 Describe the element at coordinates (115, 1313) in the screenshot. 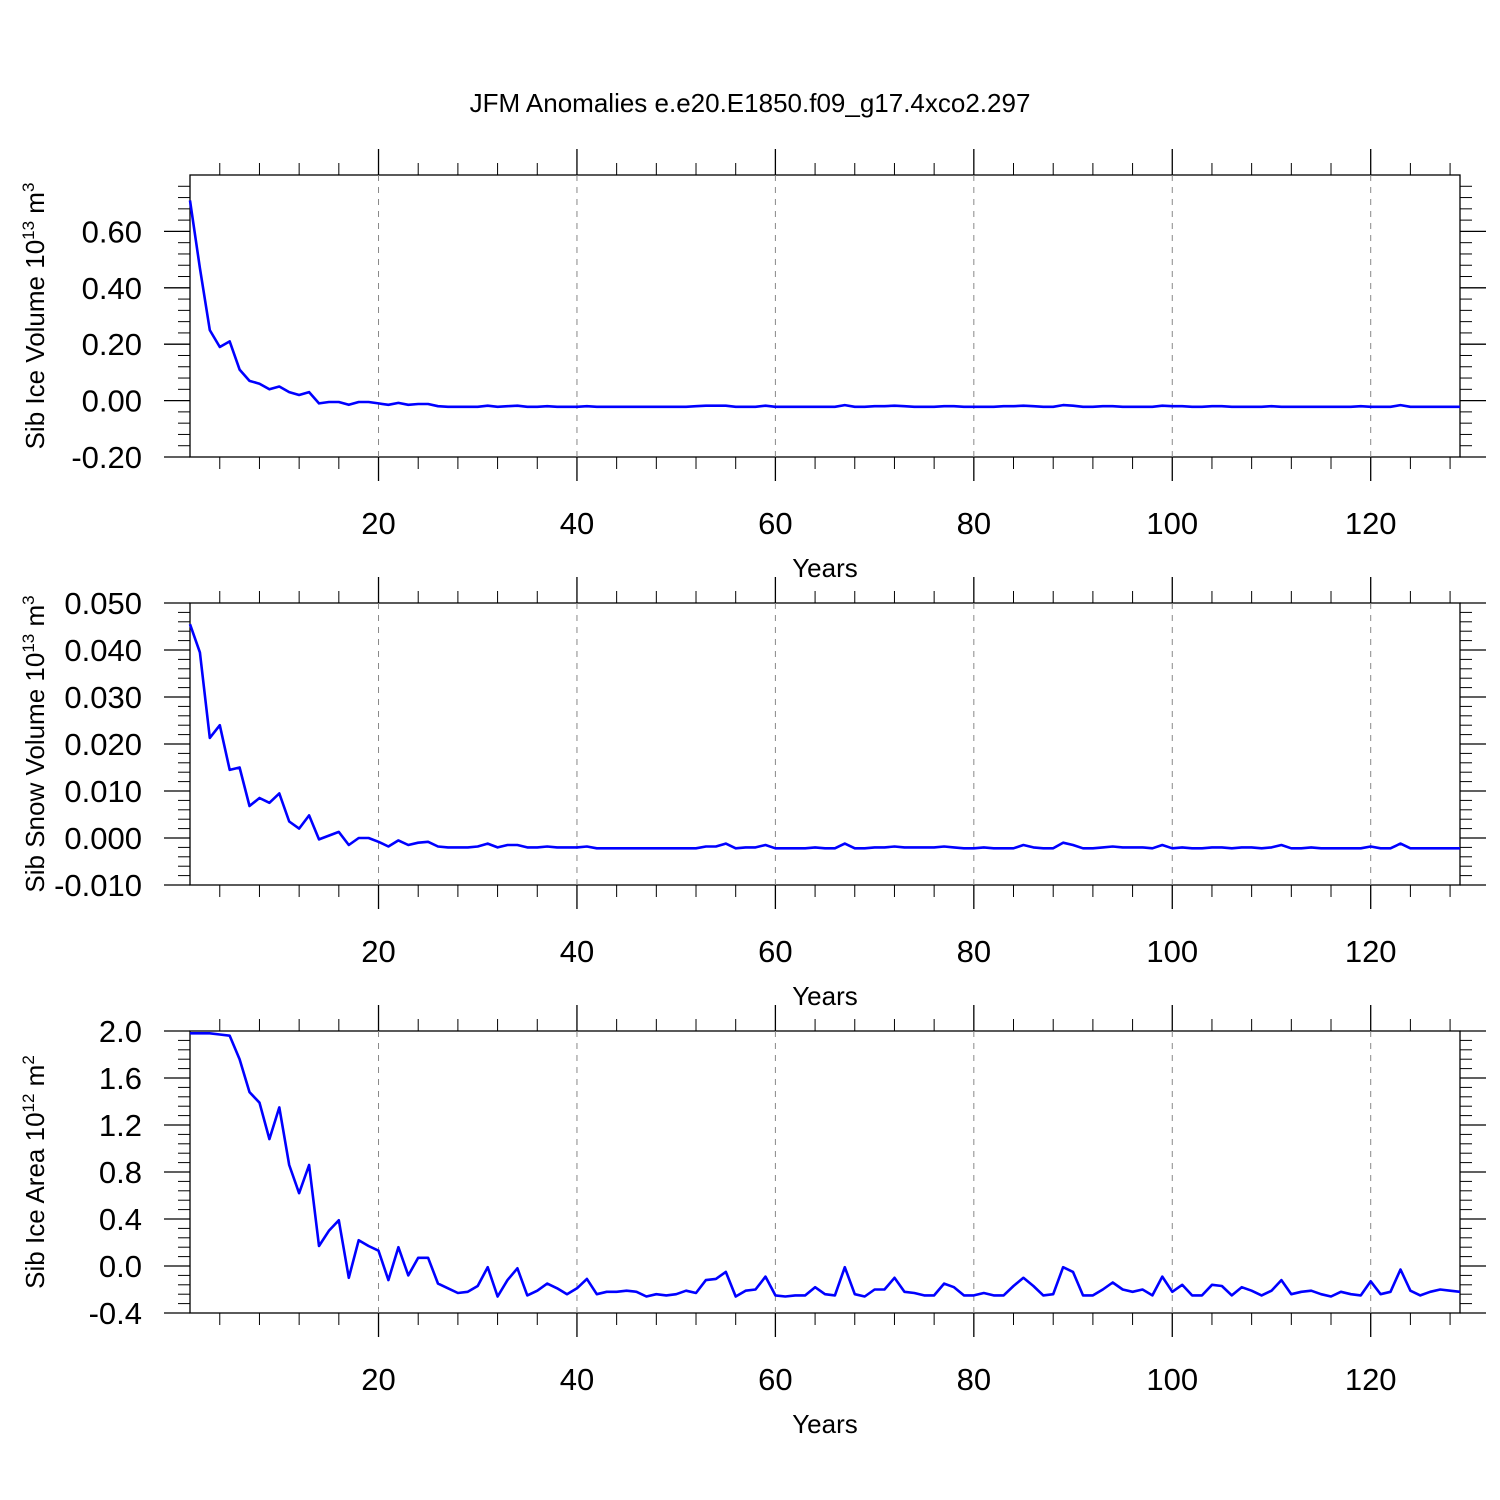

I see `y-tick-label: -0.4` at that location.